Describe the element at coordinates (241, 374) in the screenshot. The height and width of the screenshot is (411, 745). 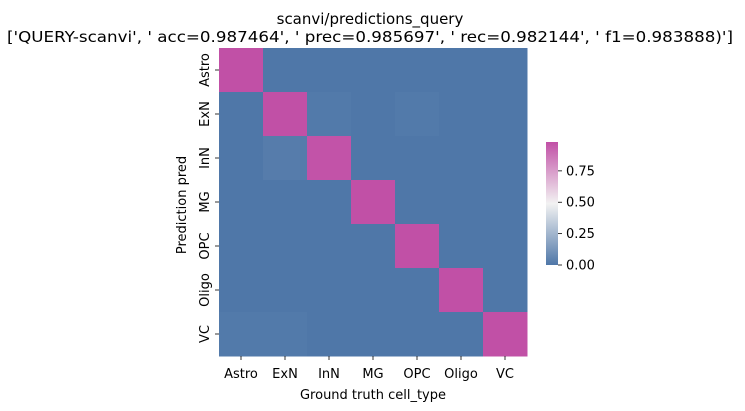
I see `x-tick-label: Astro` at that location.